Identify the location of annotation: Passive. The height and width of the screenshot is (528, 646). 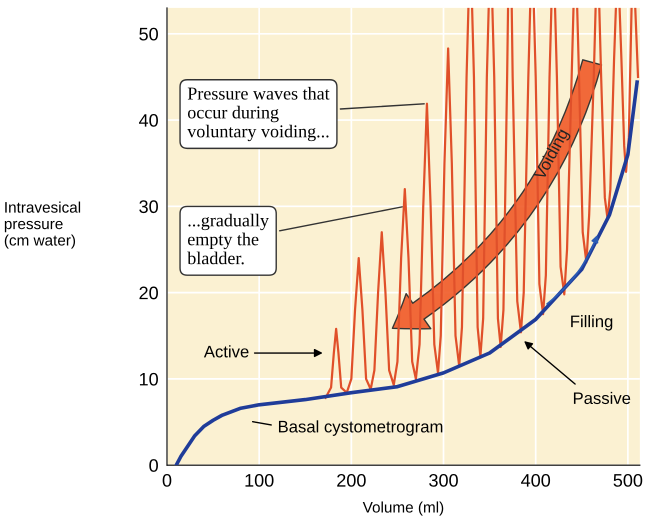
(602, 398).